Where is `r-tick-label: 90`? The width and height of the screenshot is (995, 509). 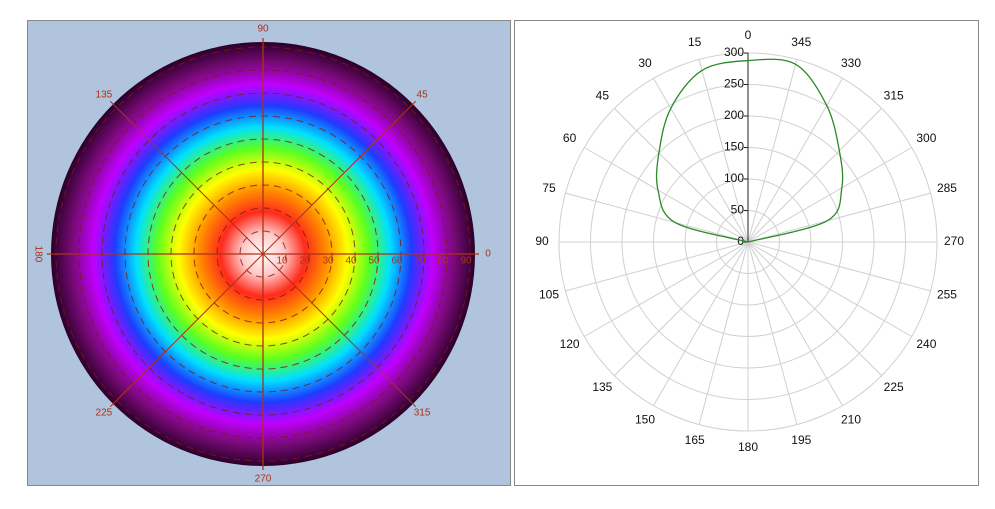 r-tick-label: 90 is located at coordinates (466, 261).